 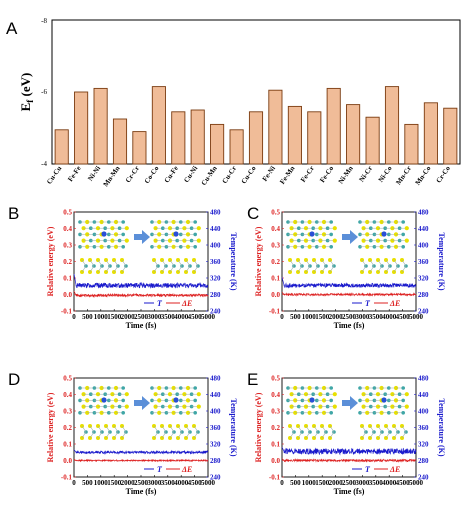 I want to click on x-tick-label: Mn-Co, so click(x=423, y=175).